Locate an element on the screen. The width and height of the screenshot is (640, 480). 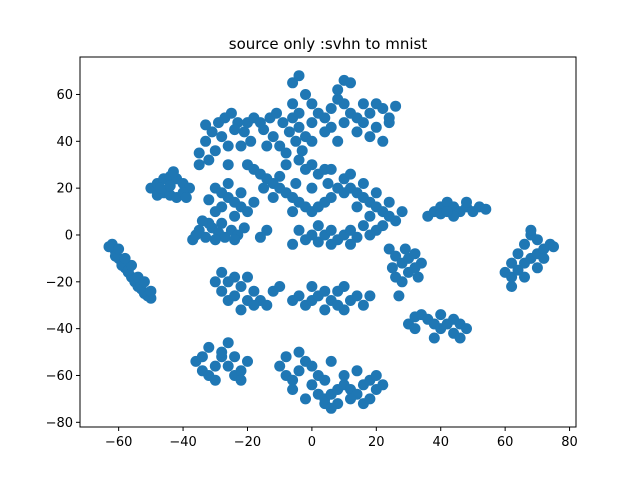
x-tick-label: 40 is located at coordinates (440, 442).